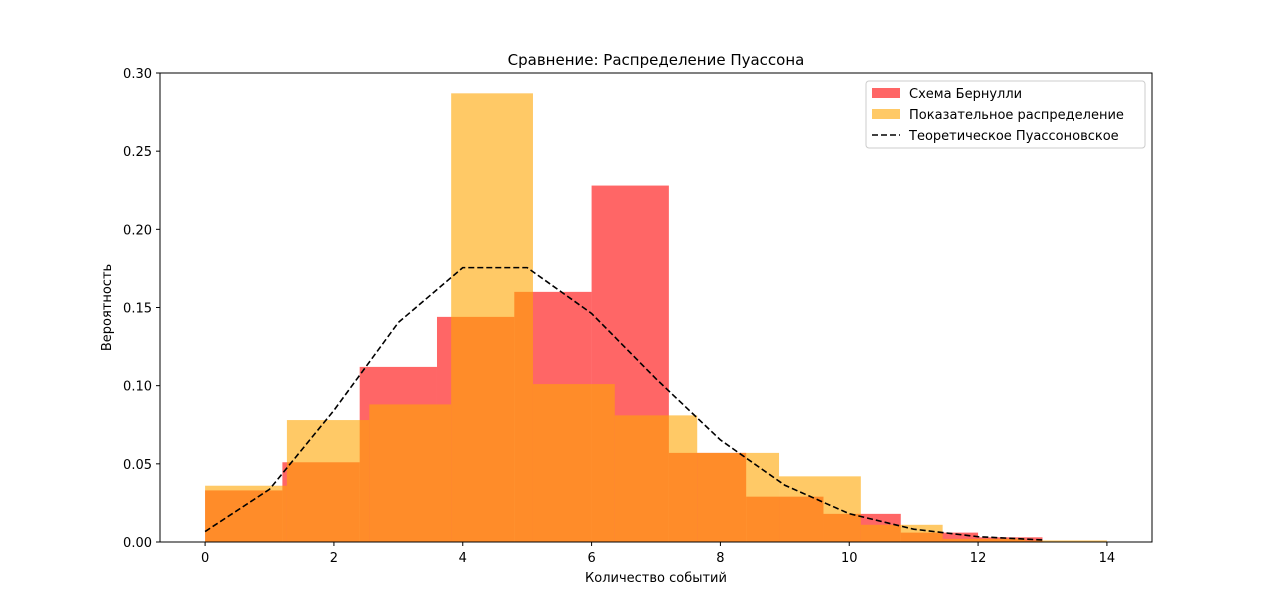 This screenshot has height=609, width=1280. What do you see at coordinates (137, 543) in the screenshot?
I see `y-tick-label-0: 0.00` at bounding box center [137, 543].